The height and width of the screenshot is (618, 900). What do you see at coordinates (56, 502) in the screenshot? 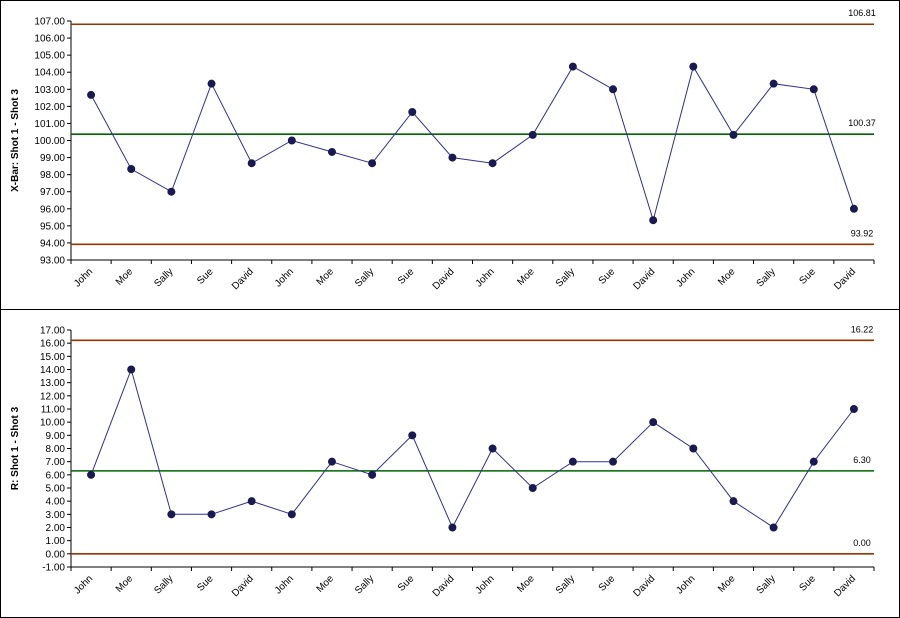
I see `range-y-tick-label: 4.00` at bounding box center [56, 502].